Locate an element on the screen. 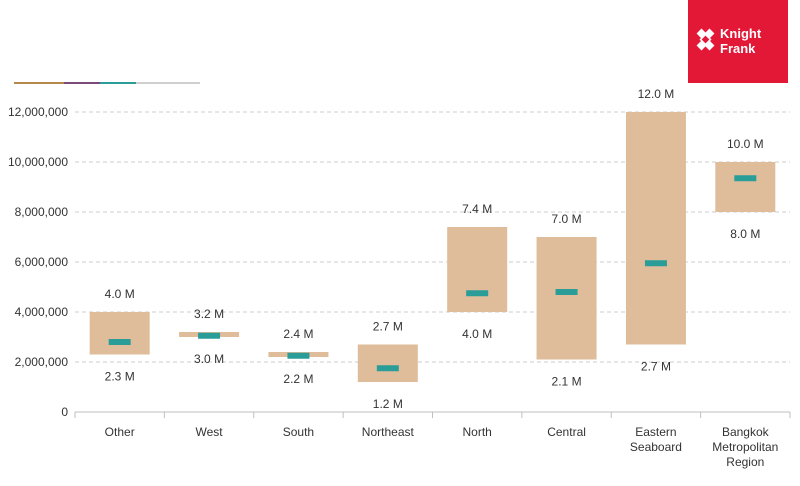  low-value-label: 2.1 M is located at coordinates (567, 382).